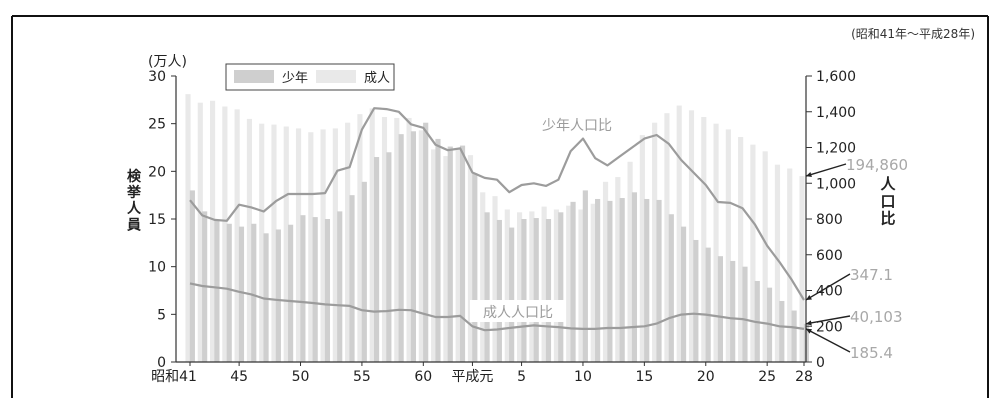  Describe the element at coordinates (472, 377) in the screenshot. I see `x-tick-label: 平成元` at that location.